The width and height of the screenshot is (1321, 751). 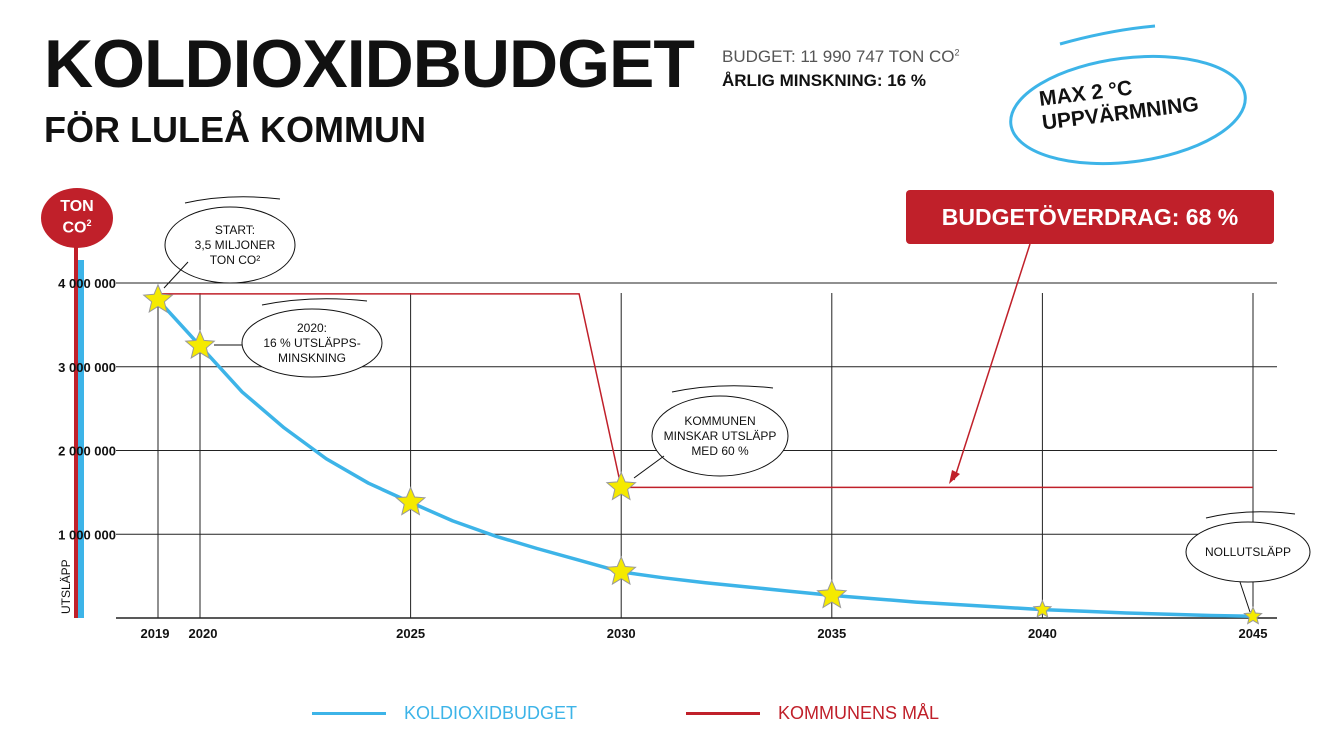 I want to click on page-subtitle: FÖR LULEÅ KOMMUN, so click(x=235, y=129).